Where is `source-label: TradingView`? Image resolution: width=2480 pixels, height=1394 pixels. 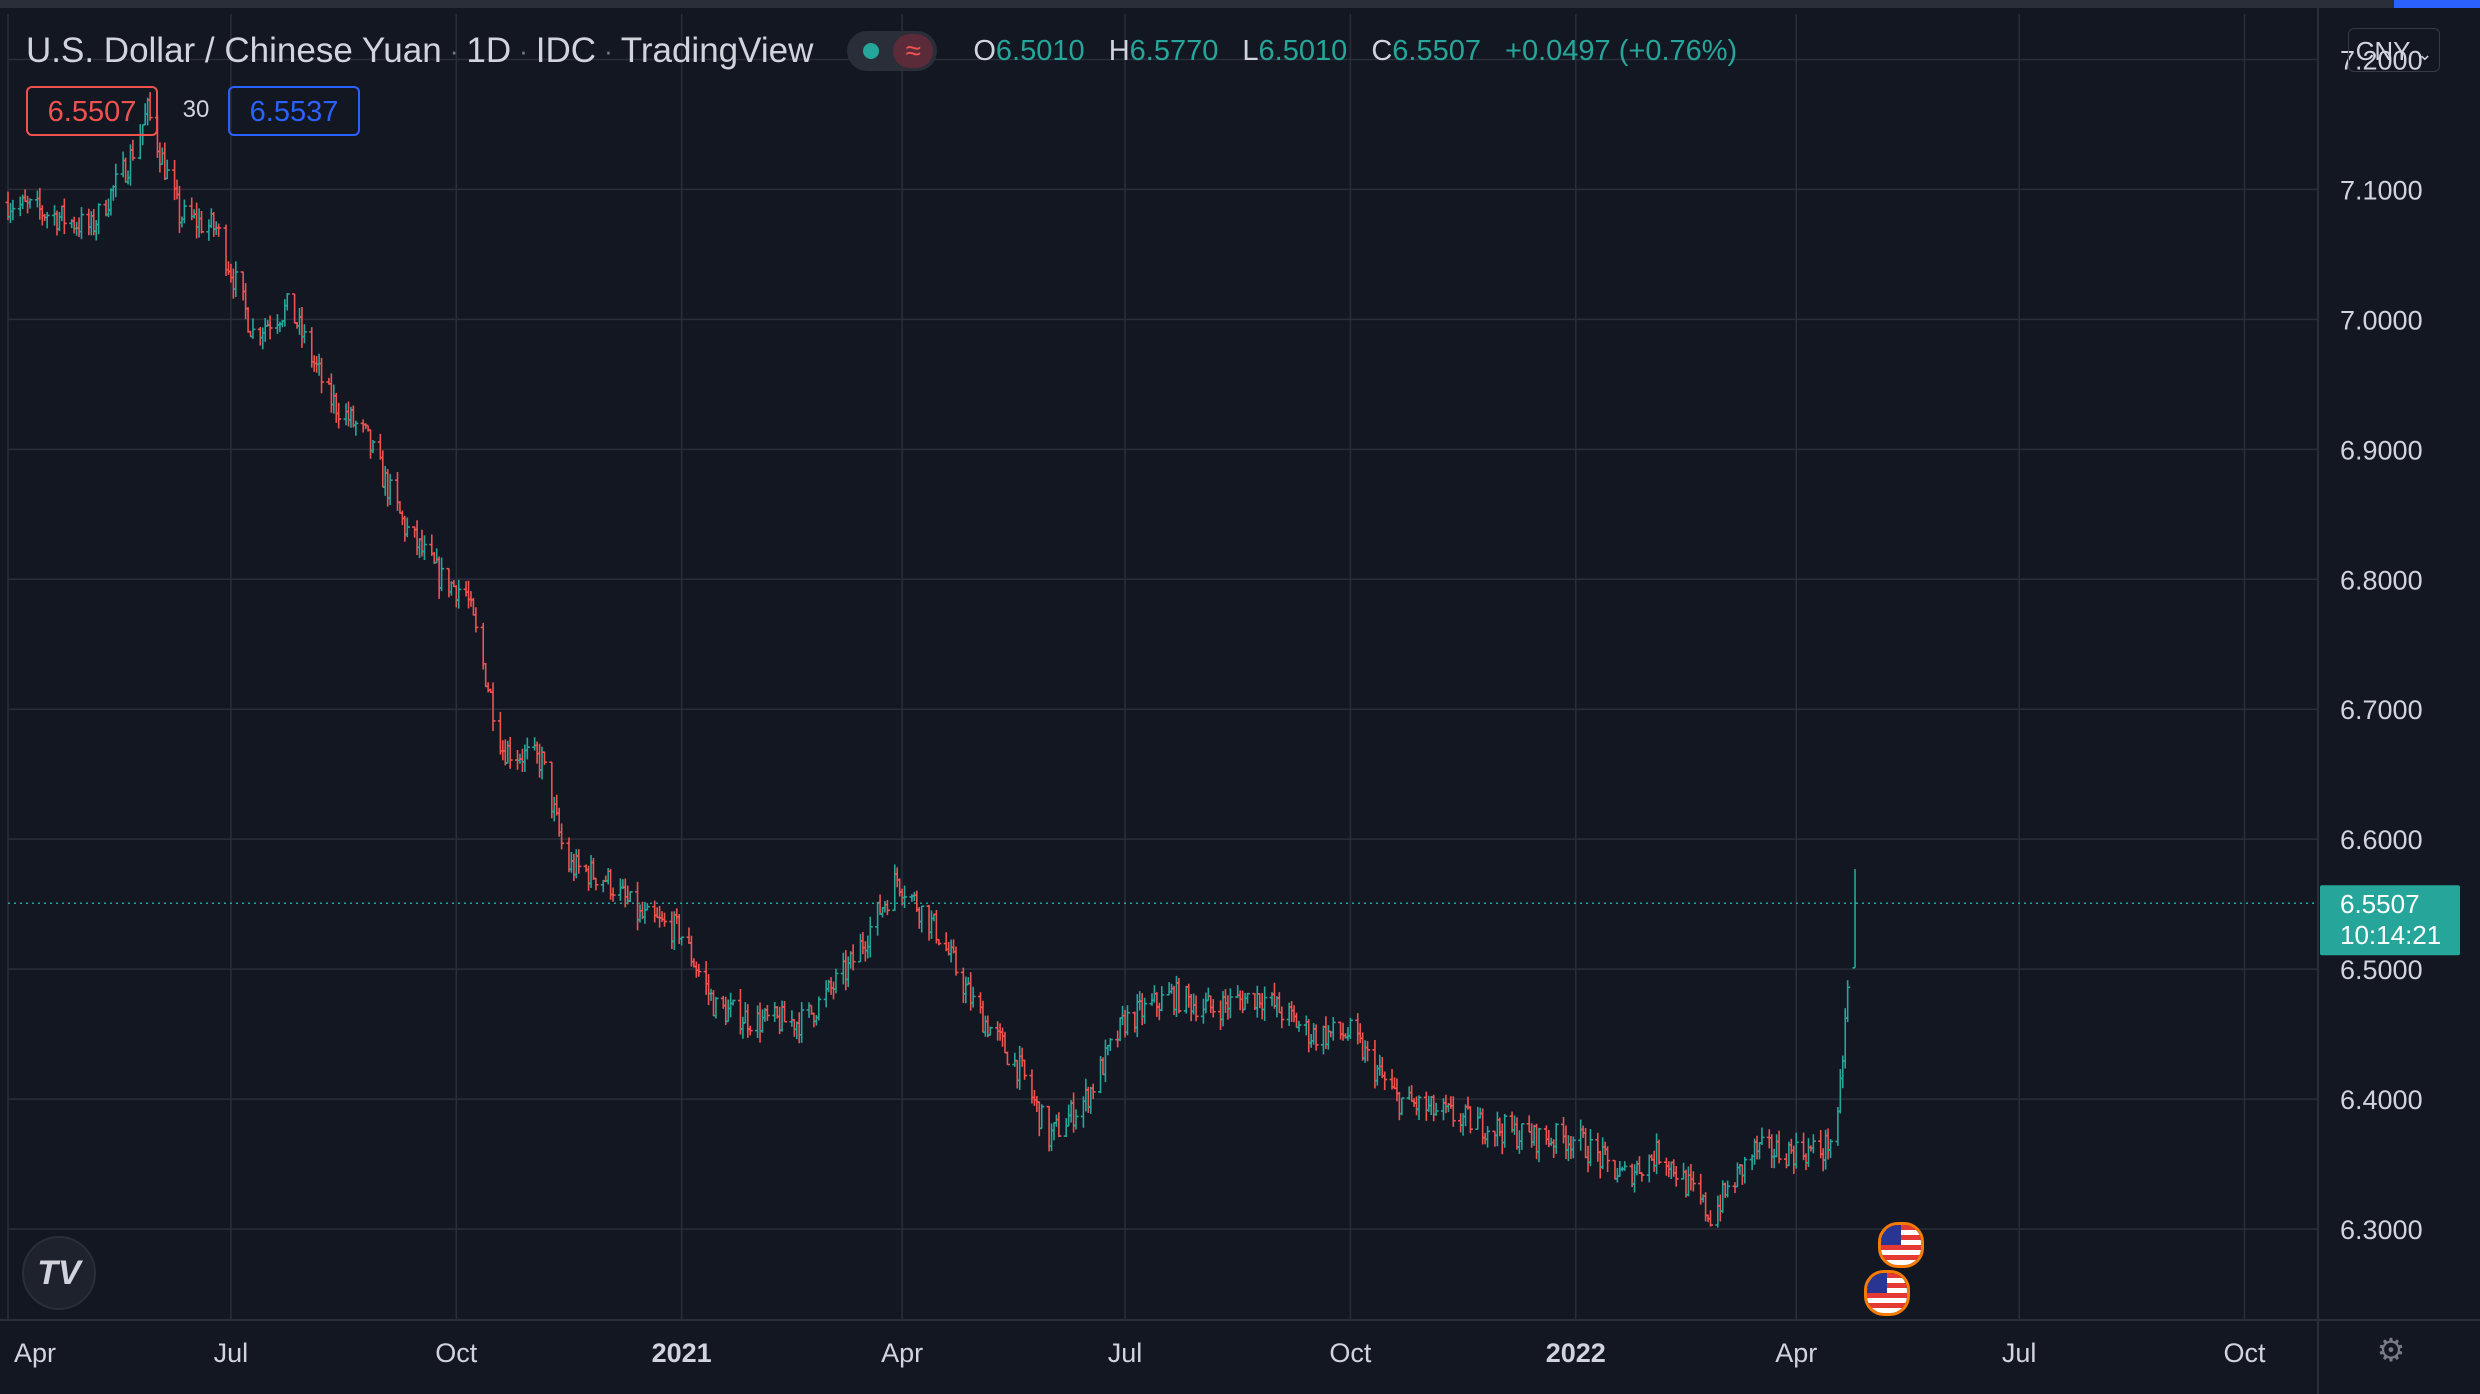
source-label: TradingView is located at coordinates (717, 50).